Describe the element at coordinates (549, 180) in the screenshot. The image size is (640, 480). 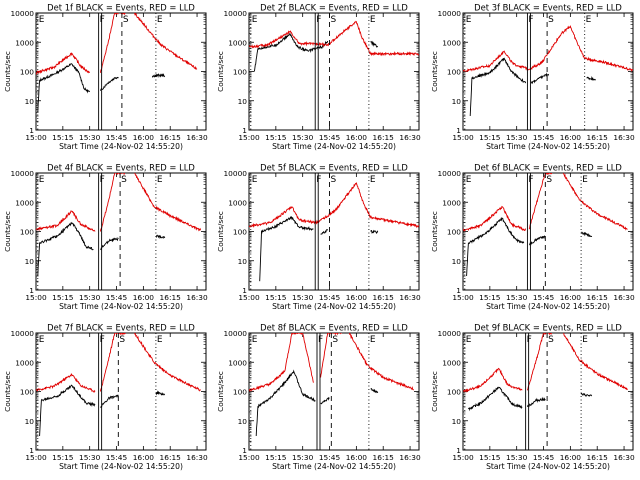
I see `marker-label-s: S` at that location.